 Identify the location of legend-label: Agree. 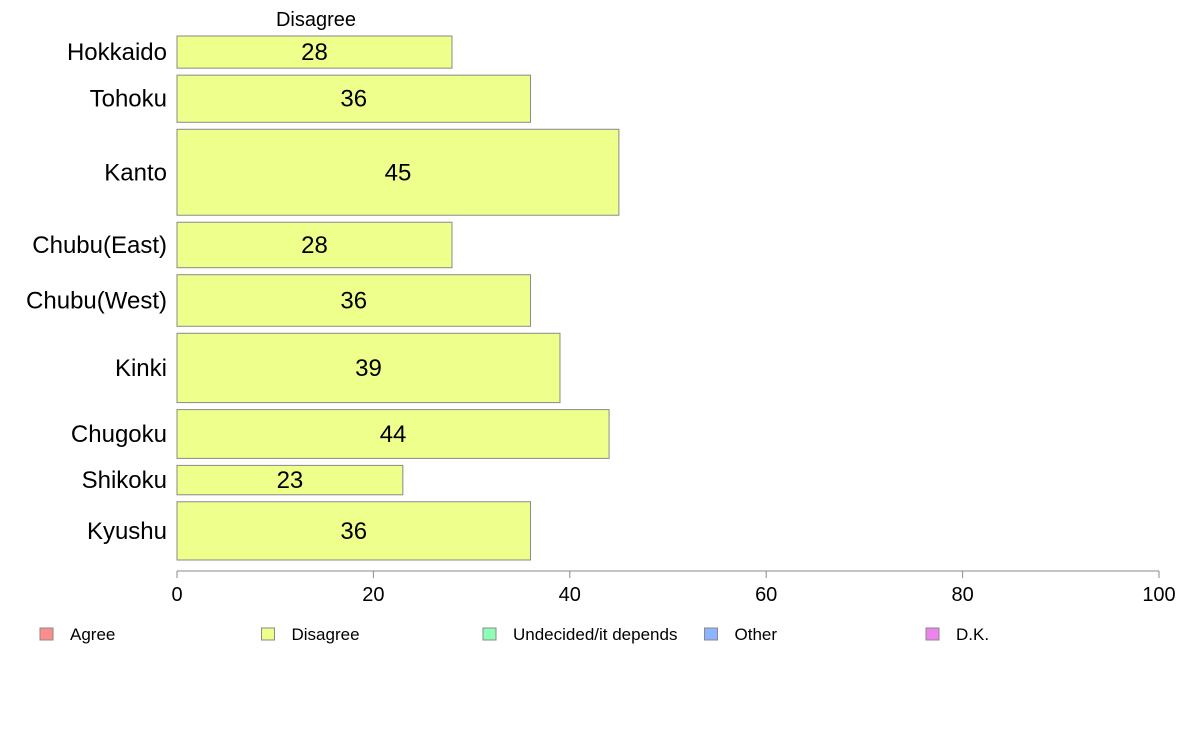
(92, 634).